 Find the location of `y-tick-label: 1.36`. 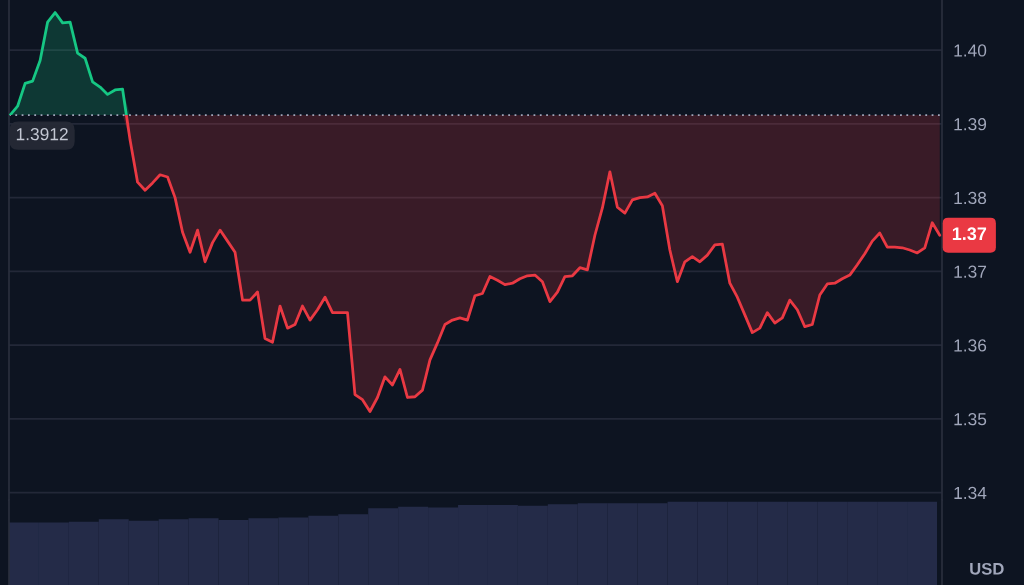

y-tick-label: 1.36 is located at coordinates (970, 345).